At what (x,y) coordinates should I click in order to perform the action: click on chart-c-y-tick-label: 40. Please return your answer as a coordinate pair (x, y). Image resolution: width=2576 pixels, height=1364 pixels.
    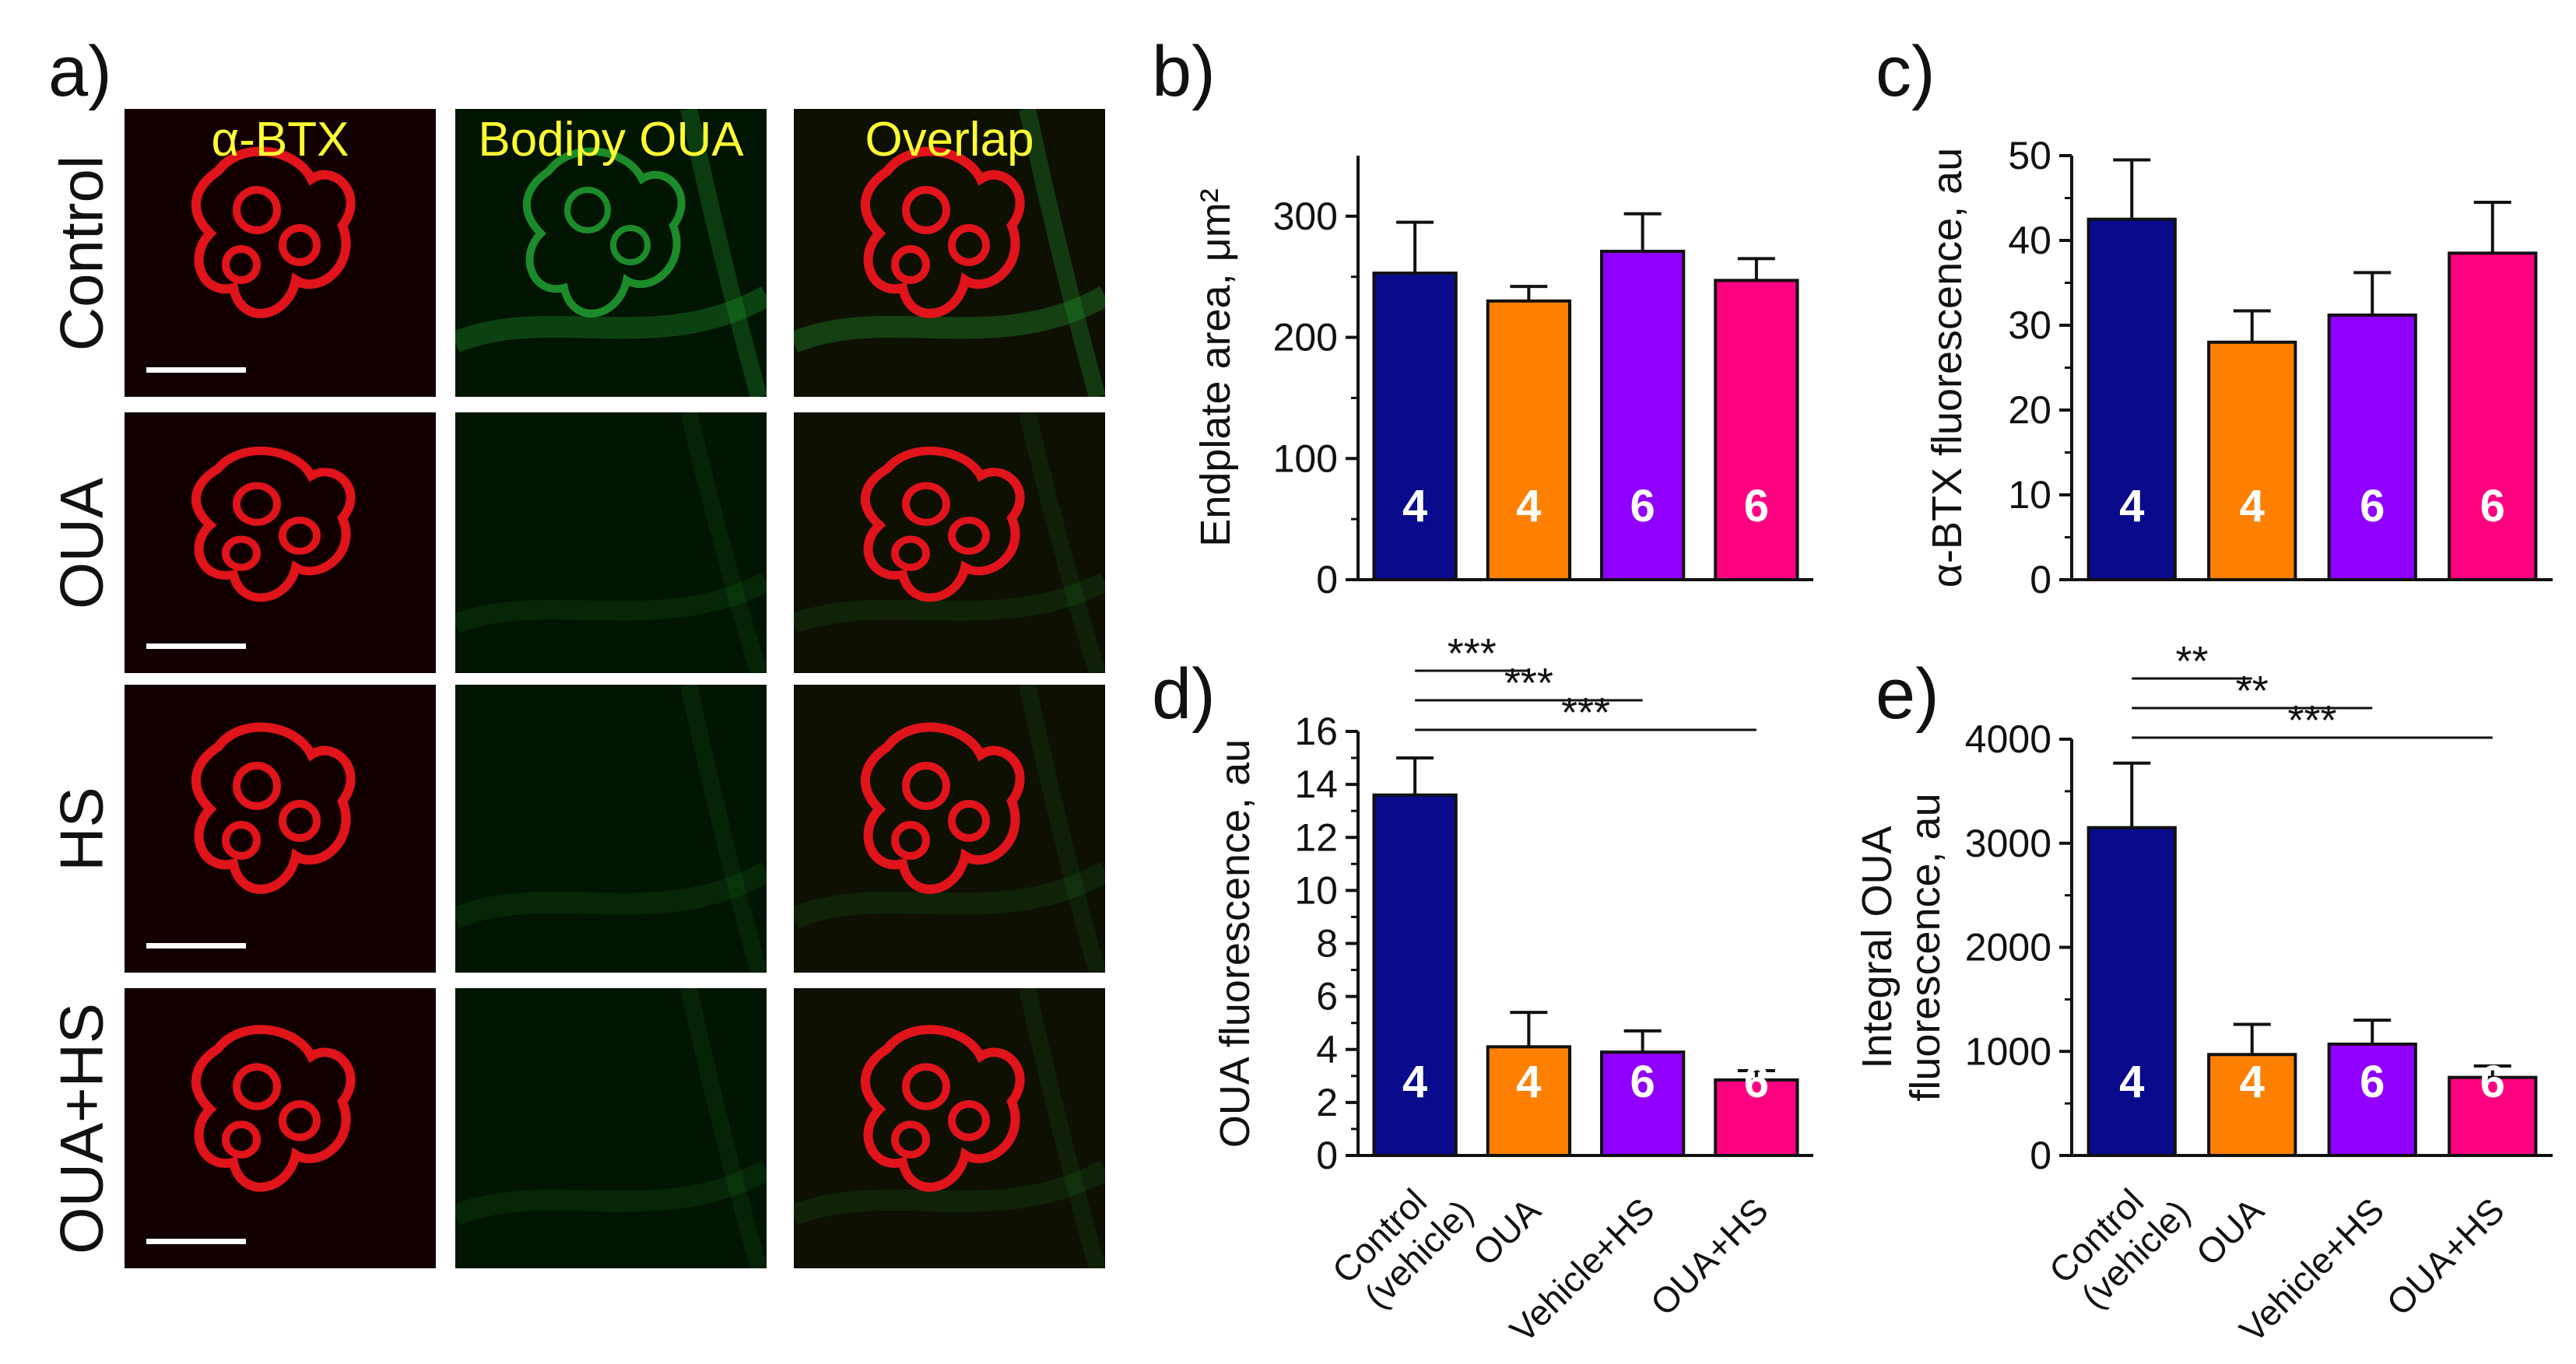
    Looking at the image, I should click on (2030, 240).